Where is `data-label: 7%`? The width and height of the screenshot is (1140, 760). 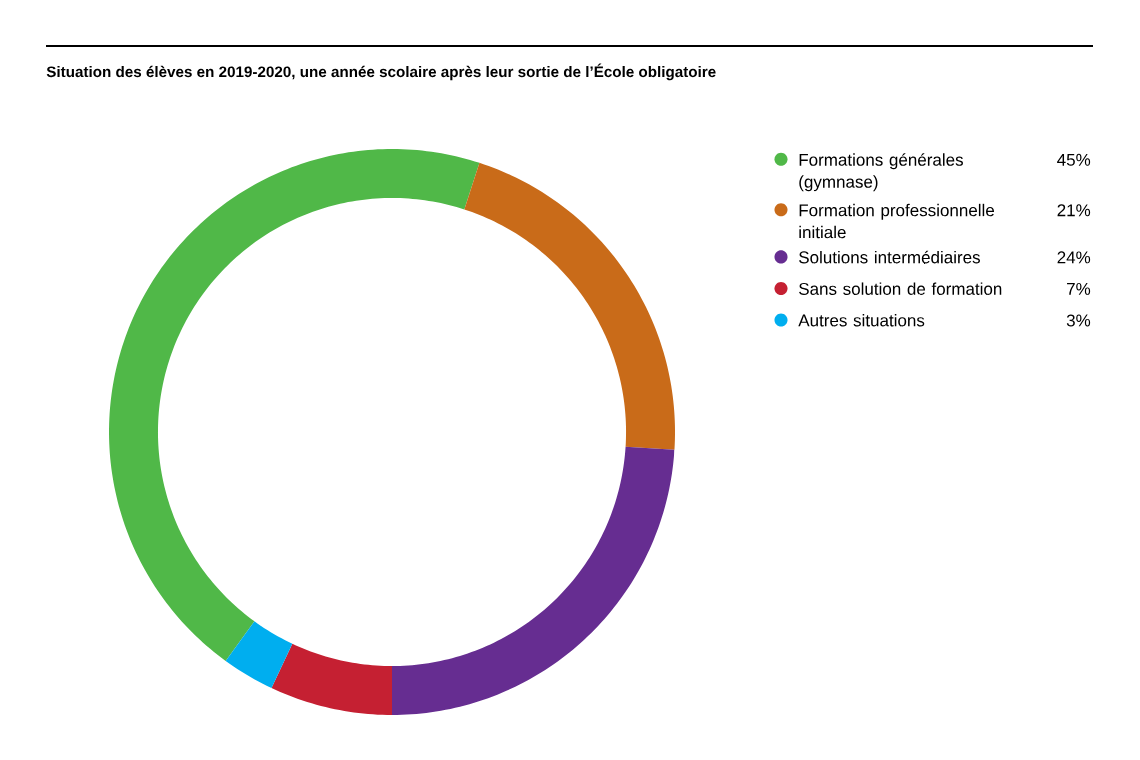 data-label: 7% is located at coordinates (1079, 288).